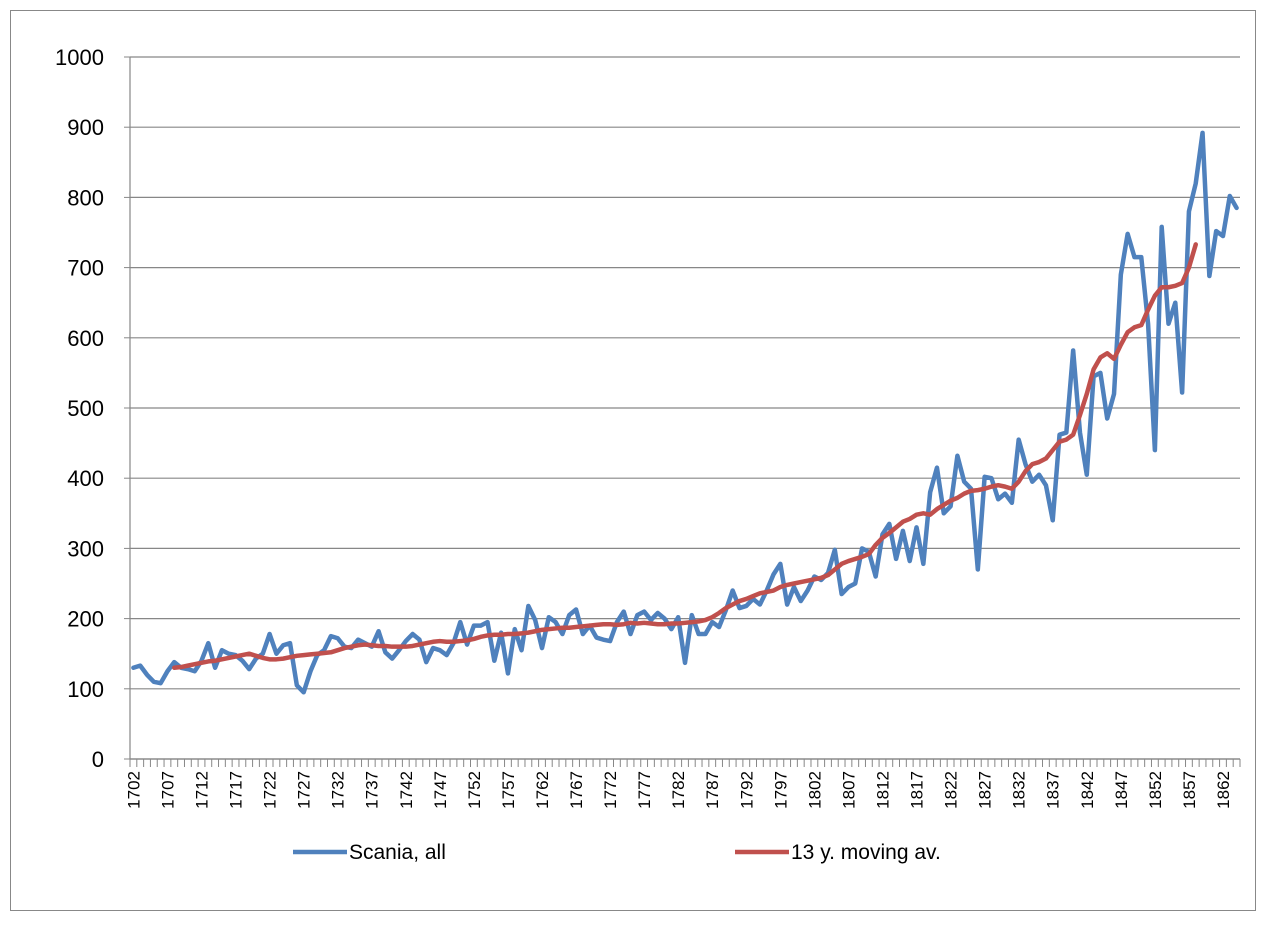 The width and height of the screenshot is (1266, 926). Describe the element at coordinates (474, 790) in the screenshot. I see `x-tick-label: 1752` at that location.